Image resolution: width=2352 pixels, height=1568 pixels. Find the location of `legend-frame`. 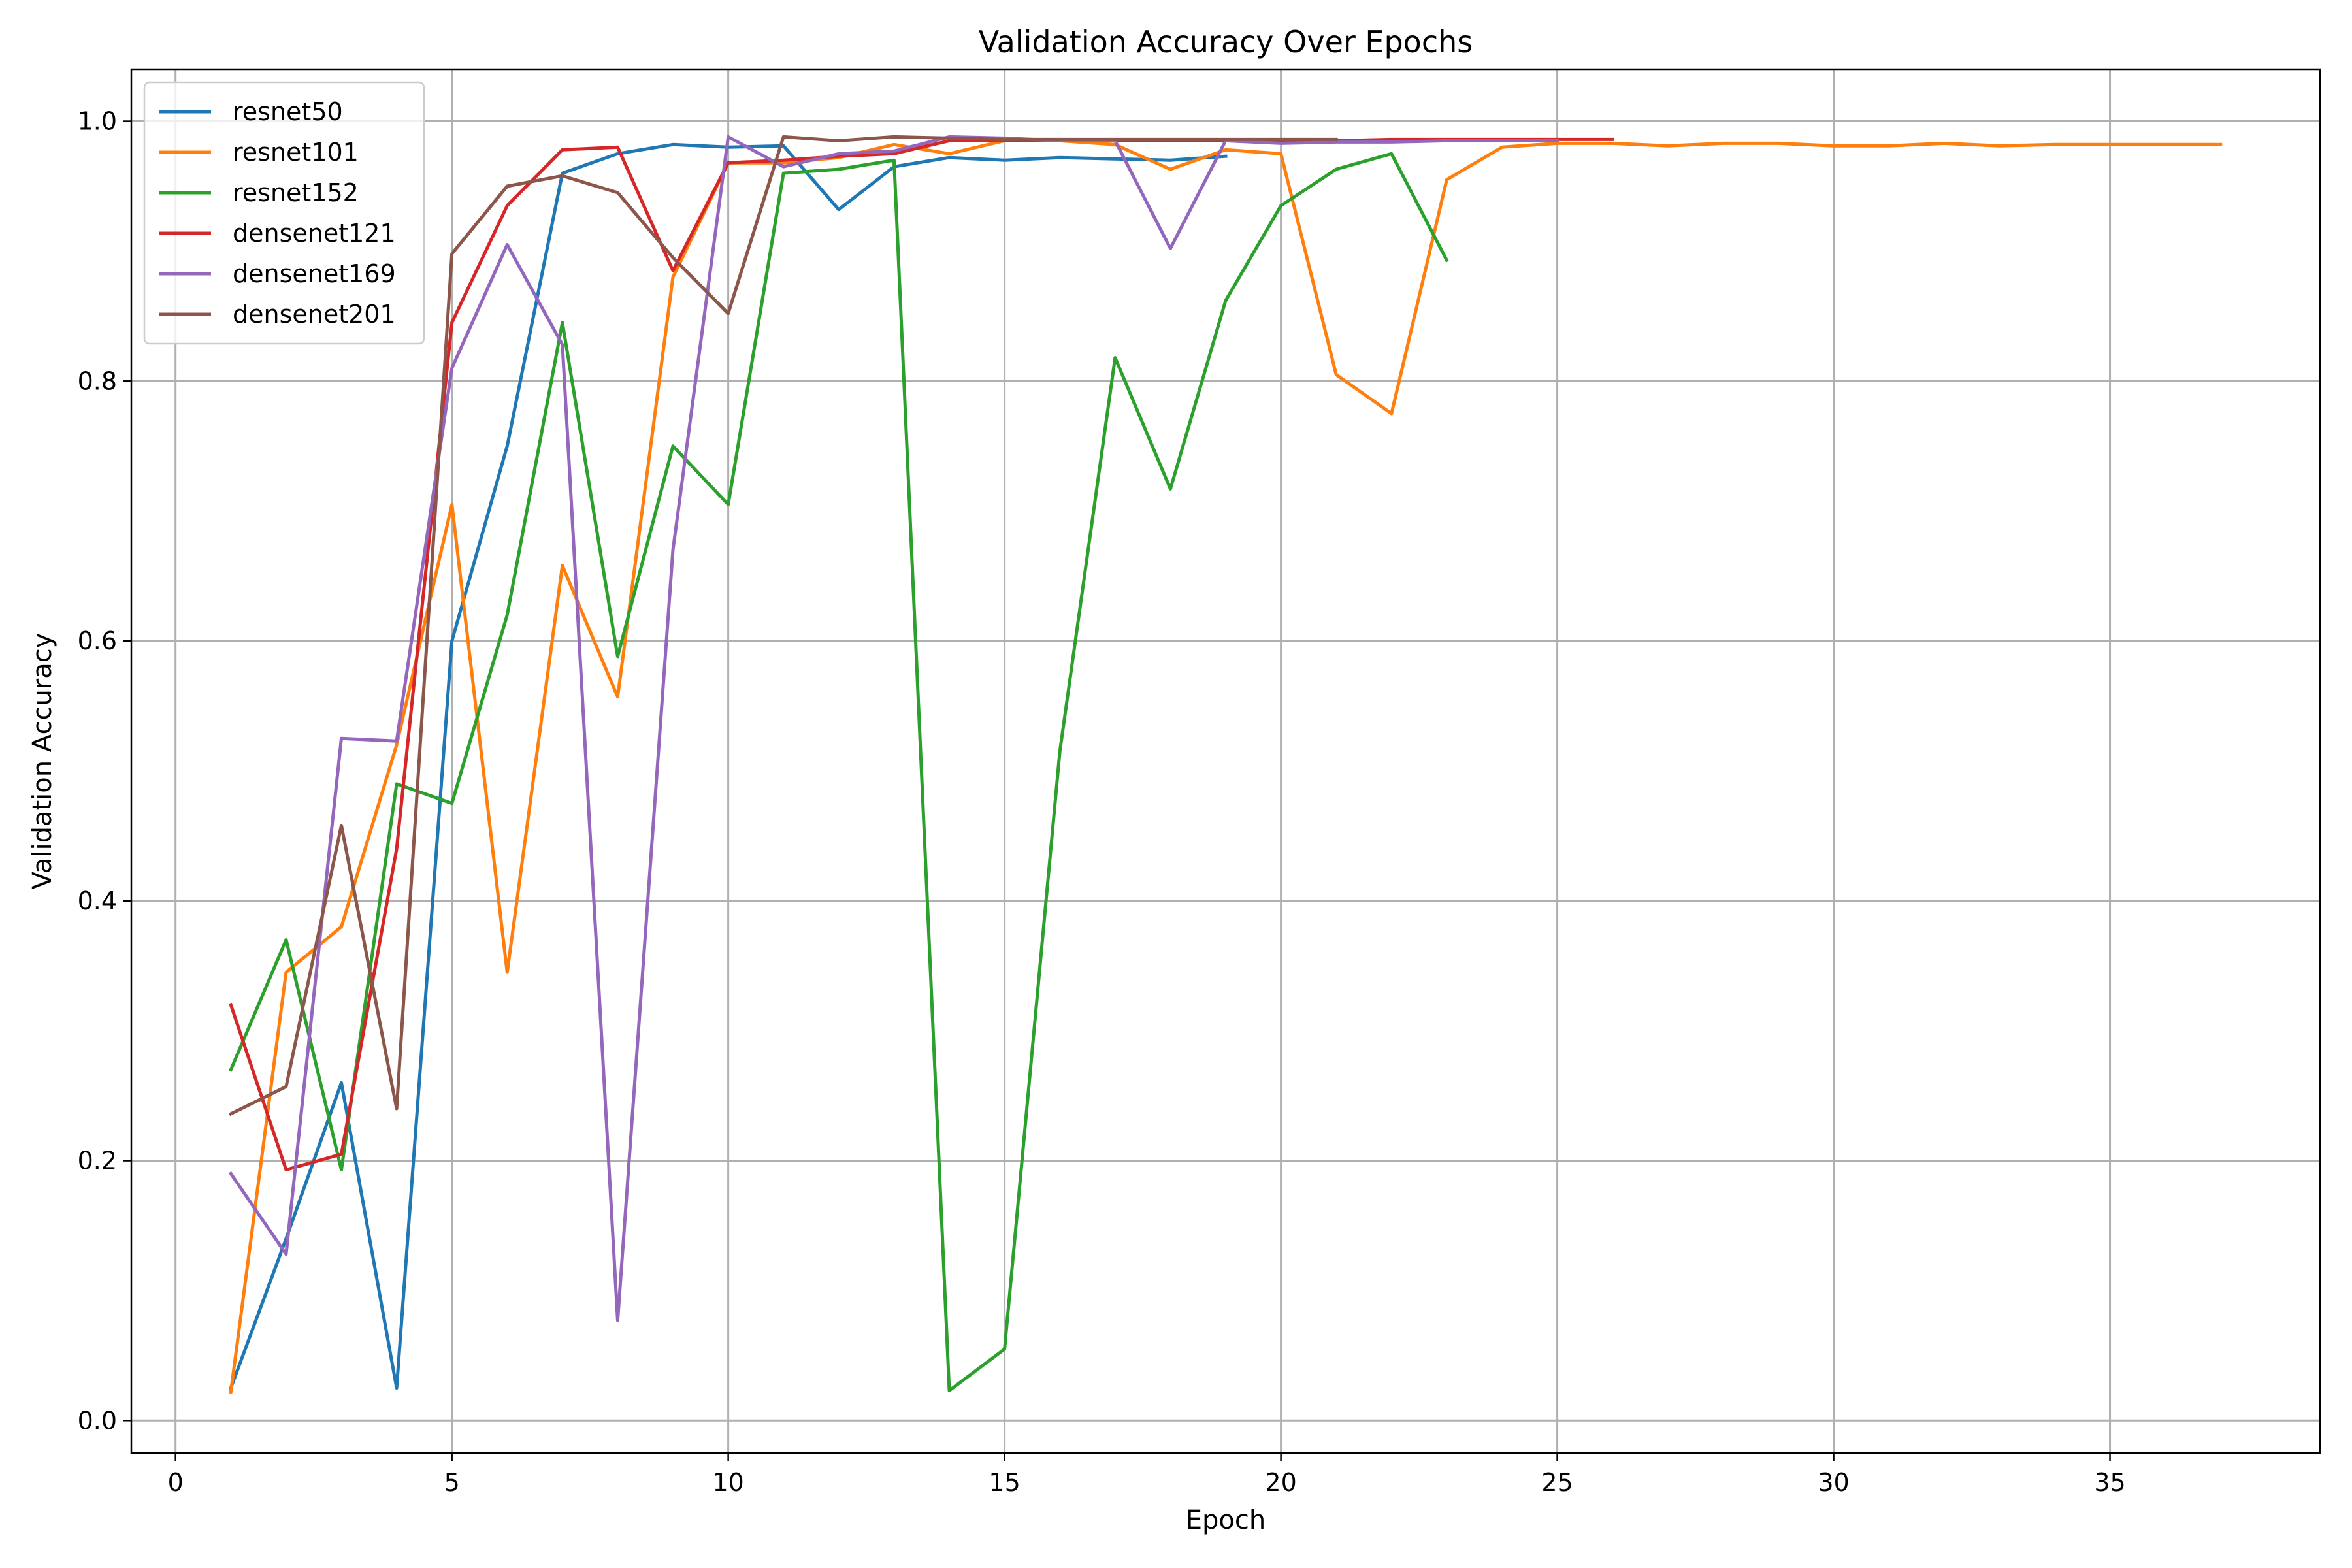

legend-frame is located at coordinates (284, 213).